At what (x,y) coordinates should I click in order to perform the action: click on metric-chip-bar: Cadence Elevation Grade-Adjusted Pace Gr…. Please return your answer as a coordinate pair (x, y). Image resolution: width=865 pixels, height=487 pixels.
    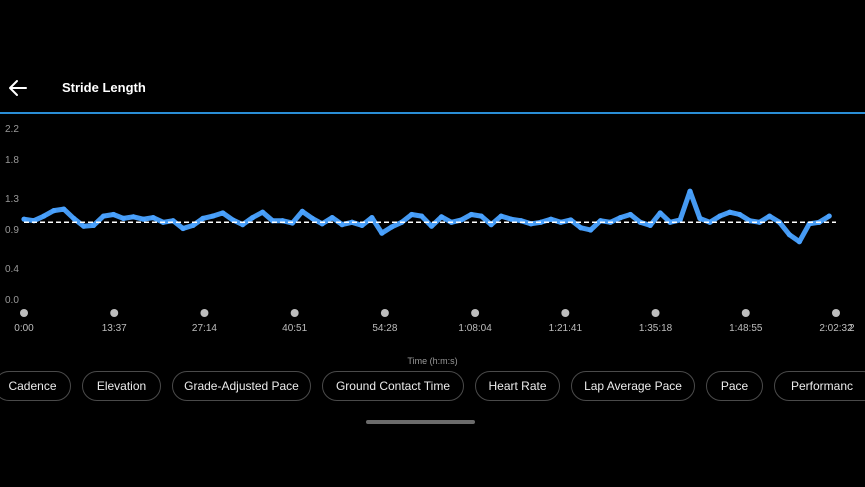
    Looking at the image, I should click on (432, 387).